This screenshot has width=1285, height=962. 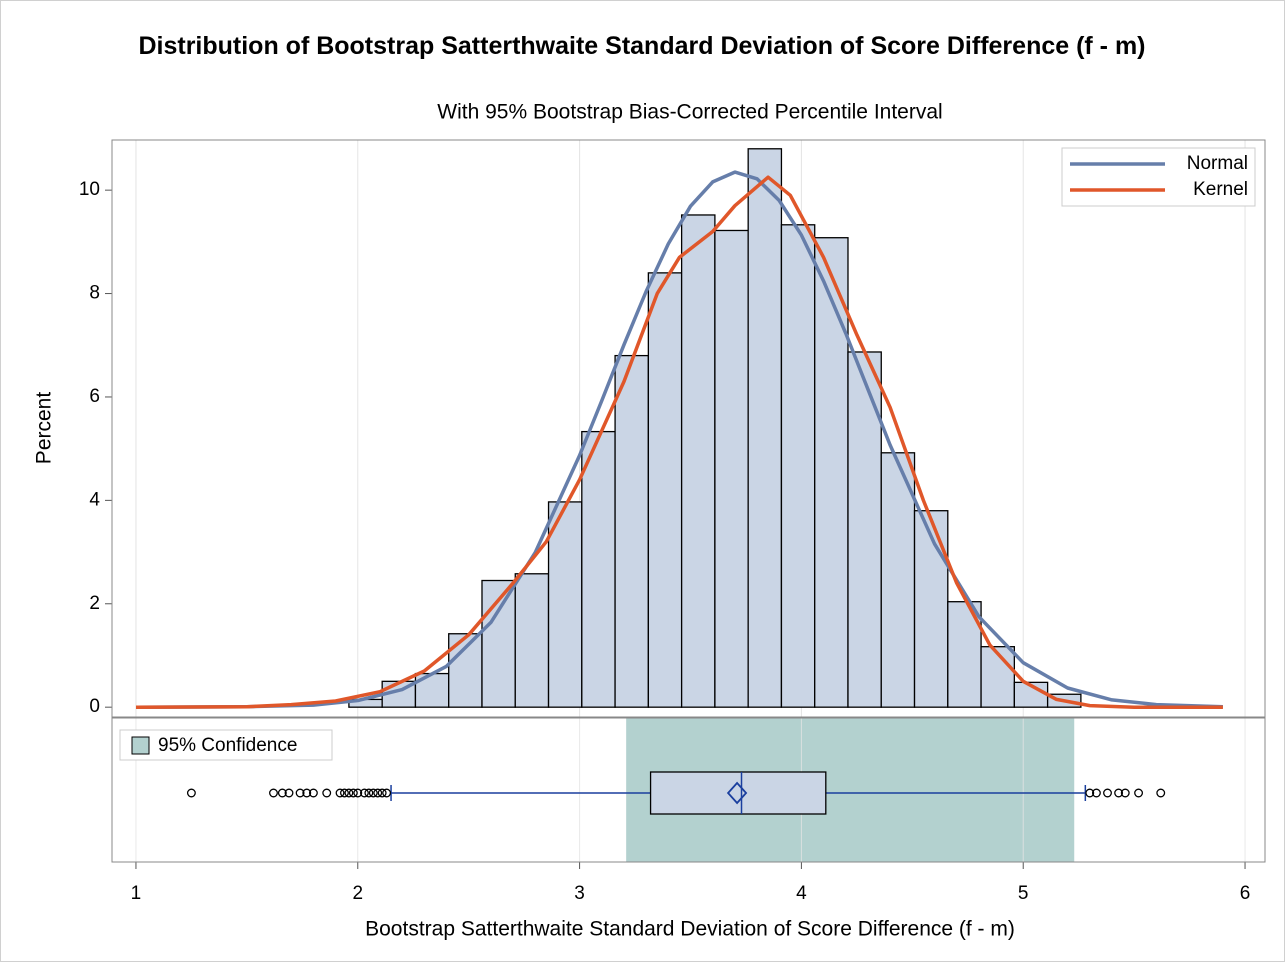 I want to click on legend-label: 95% Confidence, so click(x=227, y=745).